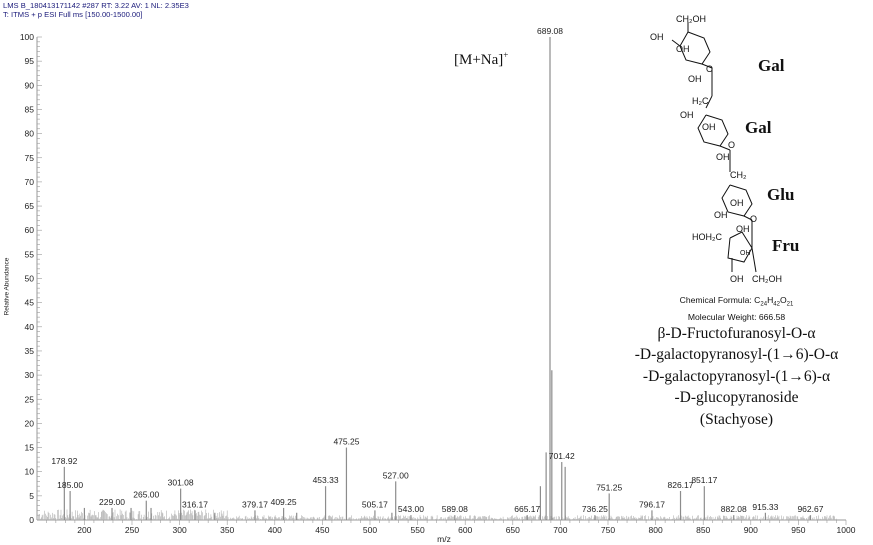  Describe the element at coordinates (30, 109) in the screenshot. I see `y-tick-label: 85` at that location.